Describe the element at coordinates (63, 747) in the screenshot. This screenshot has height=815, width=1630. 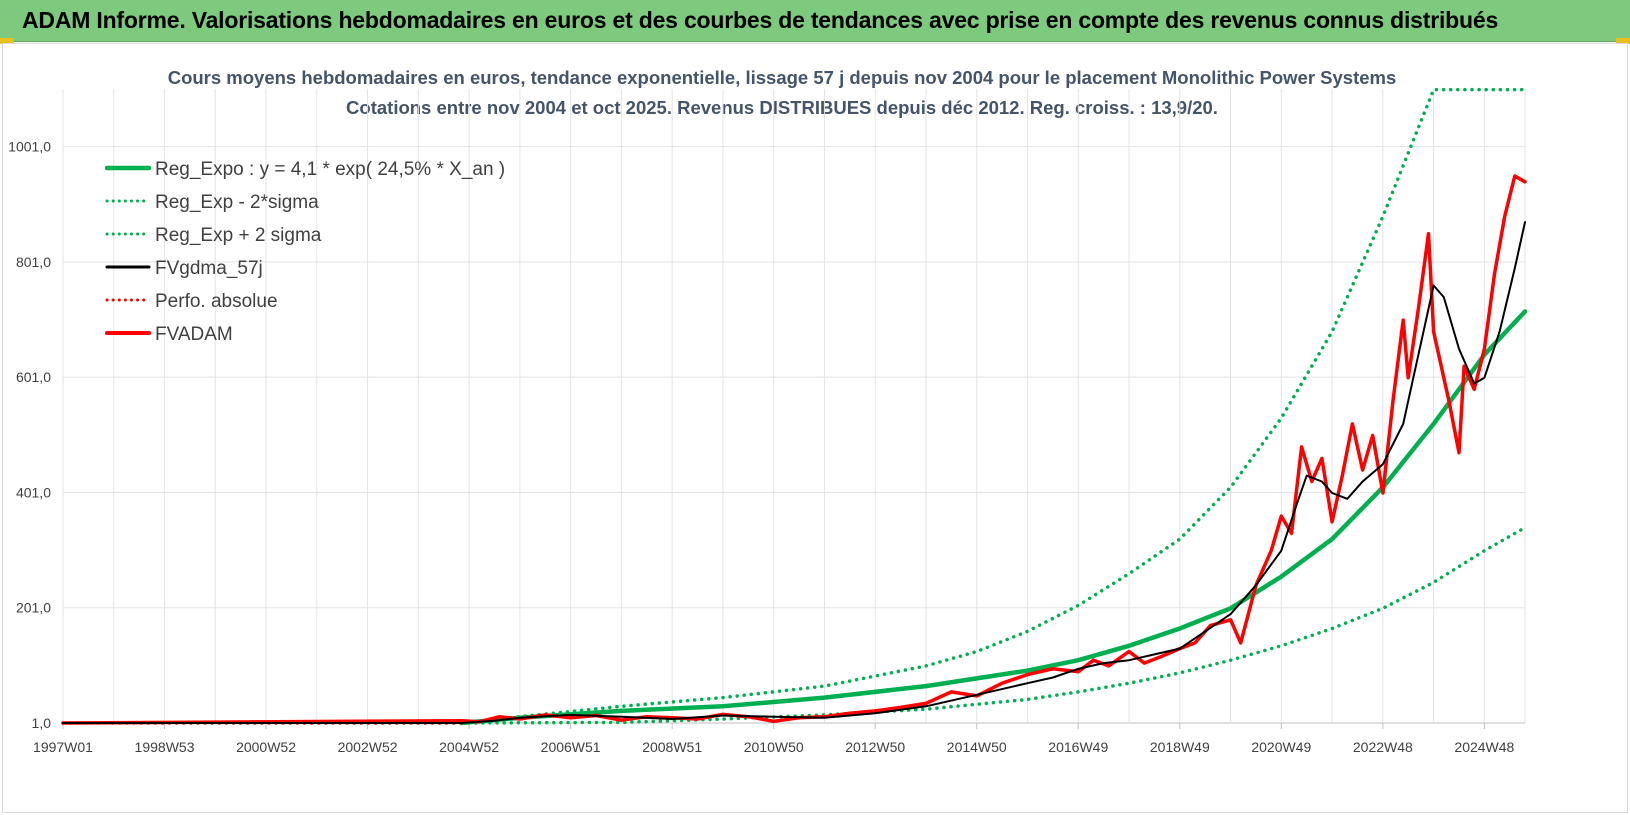
I see `x-tick-label: 1997W01` at that location.